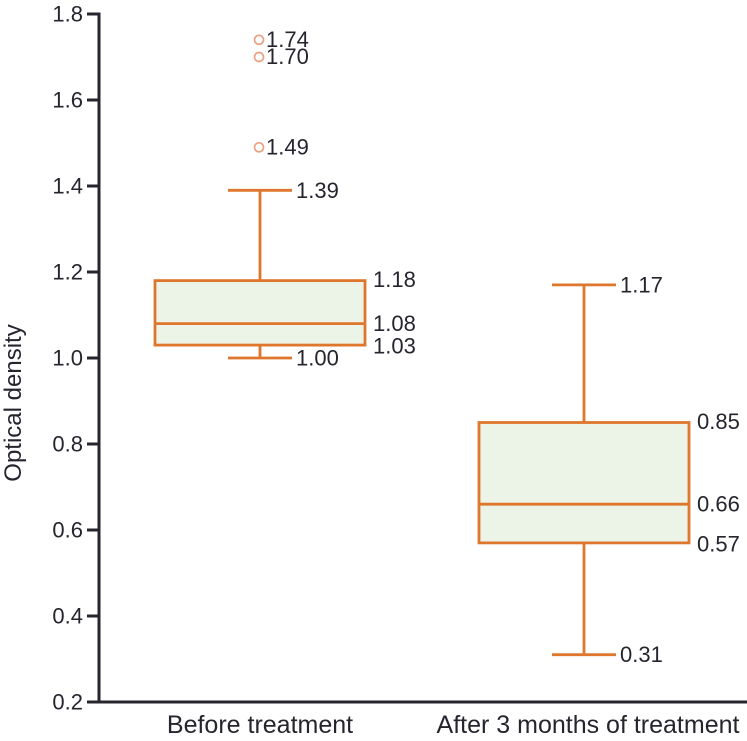 The image size is (747, 741). What do you see at coordinates (718, 421) in the screenshot?
I see `q3-label: 0.85` at bounding box center [718, 421].